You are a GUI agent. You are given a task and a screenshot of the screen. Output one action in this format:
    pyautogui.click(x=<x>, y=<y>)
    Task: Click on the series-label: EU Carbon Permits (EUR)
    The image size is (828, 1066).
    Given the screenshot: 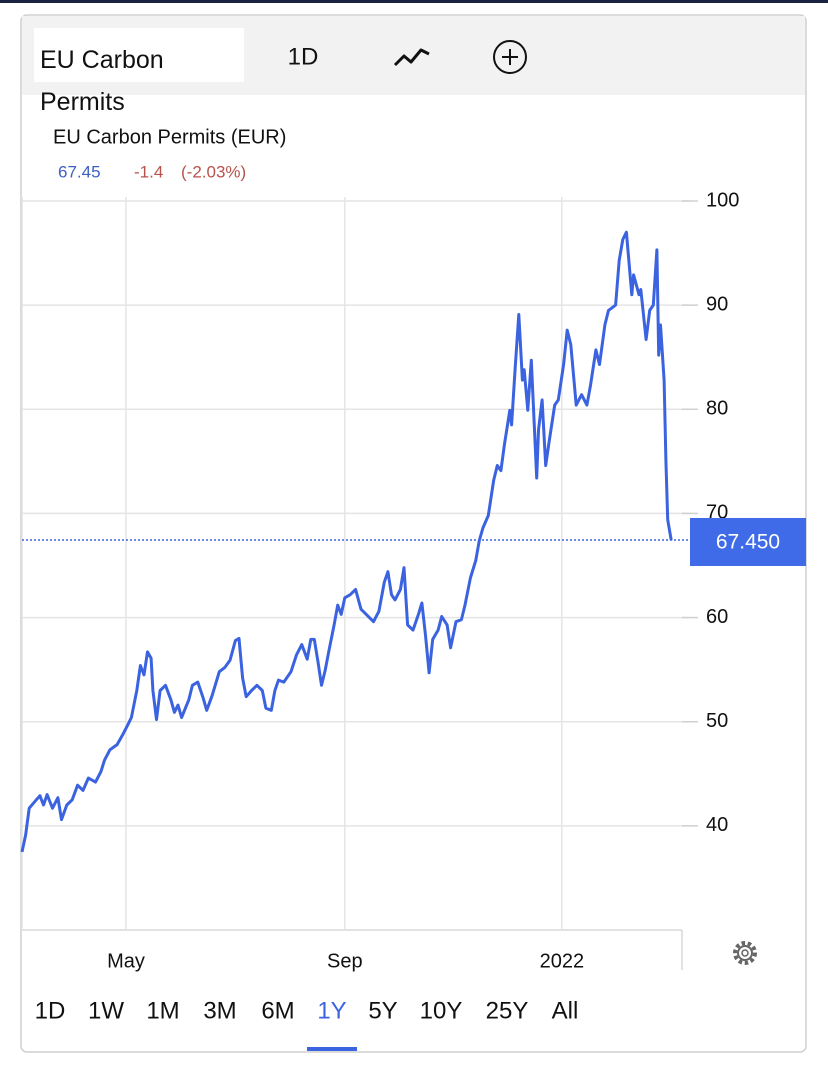 What is the action you would take?
    pyautogui.click(x=169, y=137)
    